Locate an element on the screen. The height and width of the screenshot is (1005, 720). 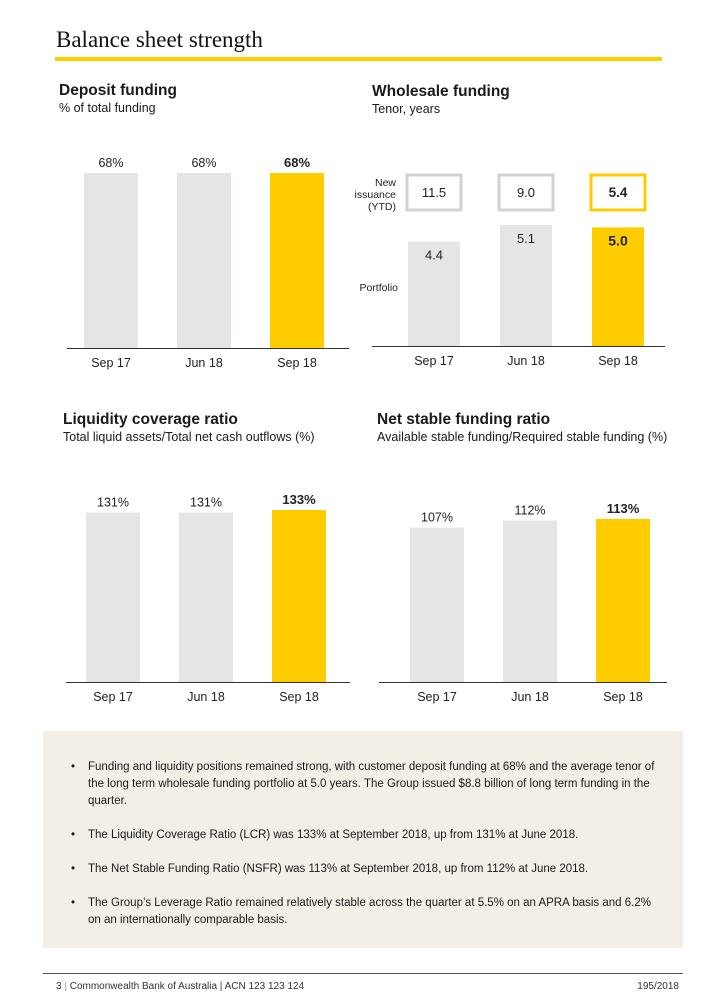
footer-rule is located at coordinates (363, 973).